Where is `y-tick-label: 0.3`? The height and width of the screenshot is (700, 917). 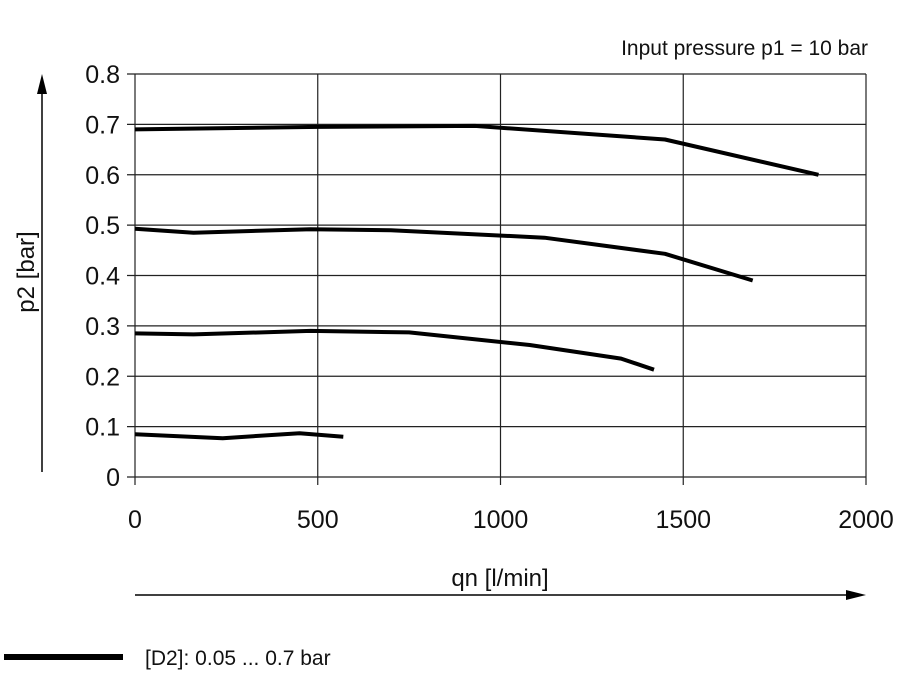 y-tick-label: 0.3 is located at coordinates (102, 327).